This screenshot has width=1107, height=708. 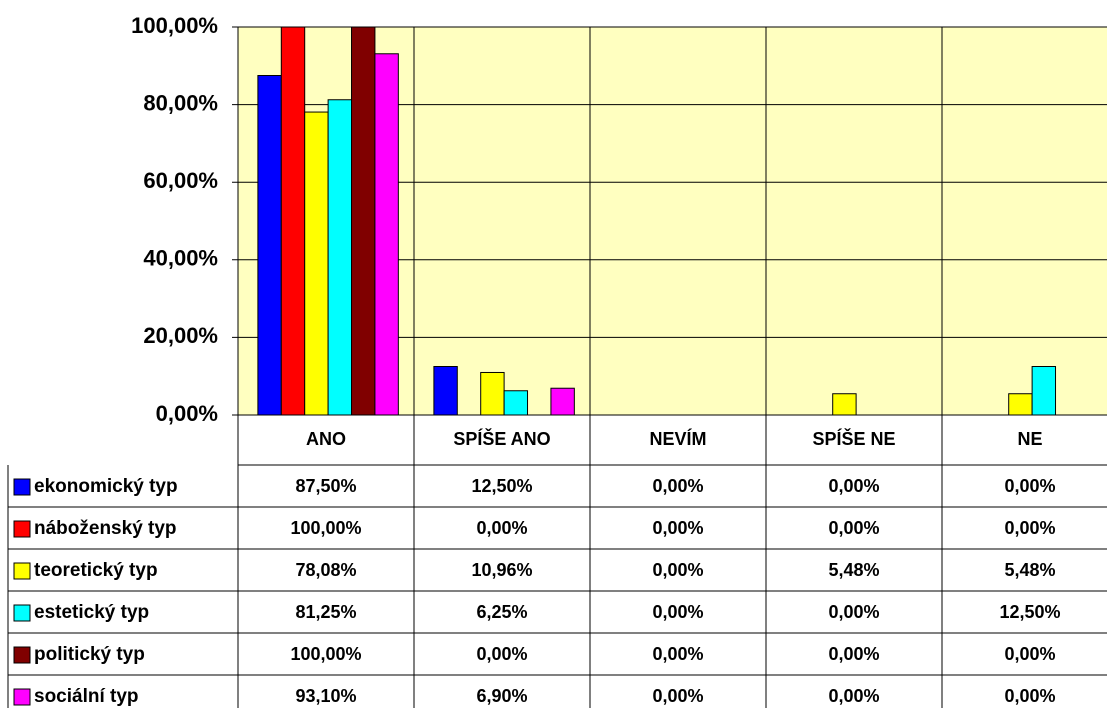 What do you see at coordinates (325, 570) in the screenshot?
I see `value-label: 78,08%` at bounding box center [325, 570].